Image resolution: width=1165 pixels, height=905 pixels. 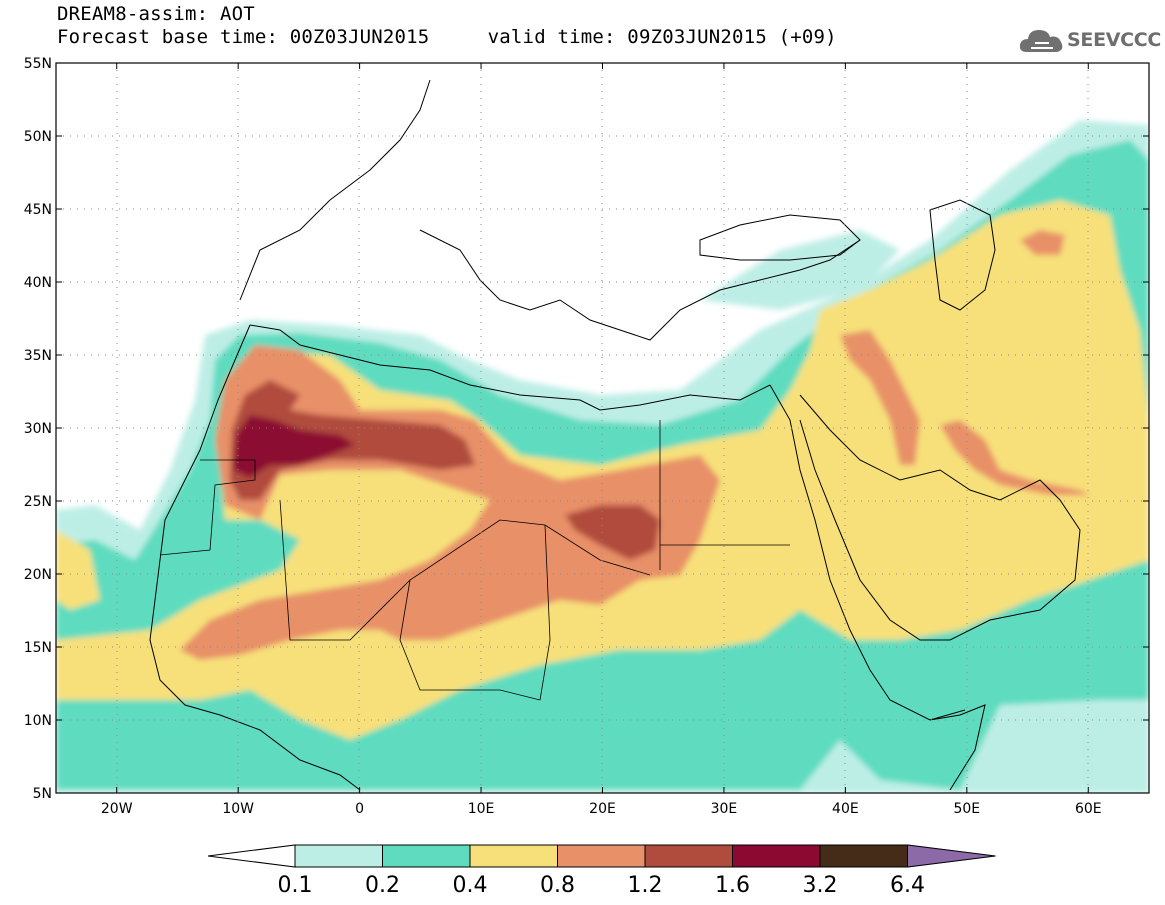 I want to click on colorbar-under-triangle, so click(x=251, y=856).